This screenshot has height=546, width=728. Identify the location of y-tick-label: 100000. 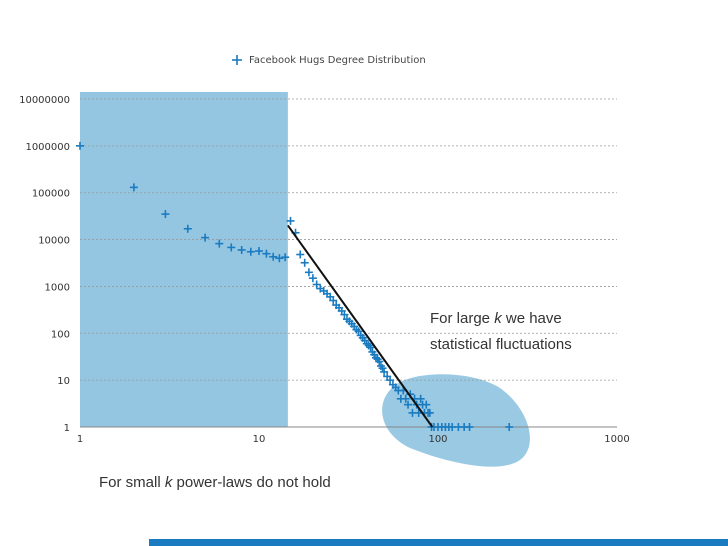
(51, 194).